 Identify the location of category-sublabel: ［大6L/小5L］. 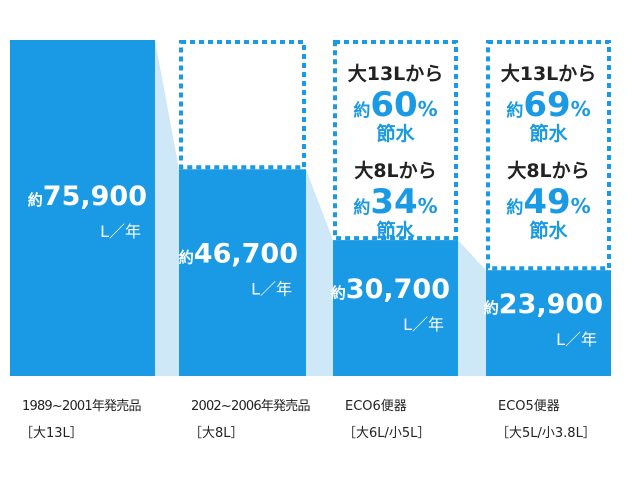
(386, 433).